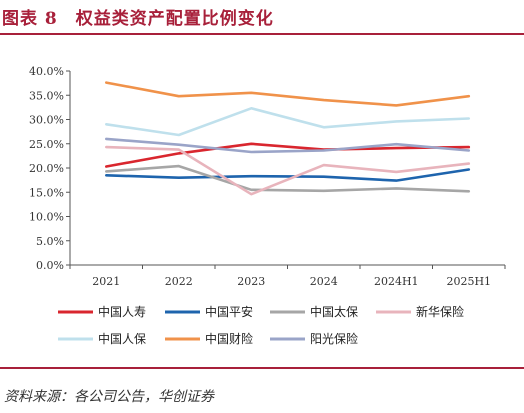 The image size is (524, 413). Describe the element at coordinates (138, 19) in the screenshot. I see `chart-title: 图表 8 权益类资产配置比例变化` at that location.